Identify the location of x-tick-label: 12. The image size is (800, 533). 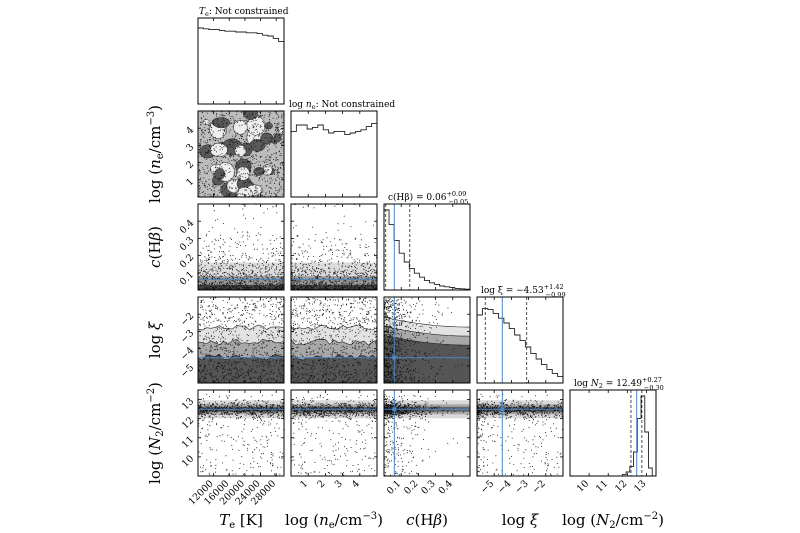
(621, 486).